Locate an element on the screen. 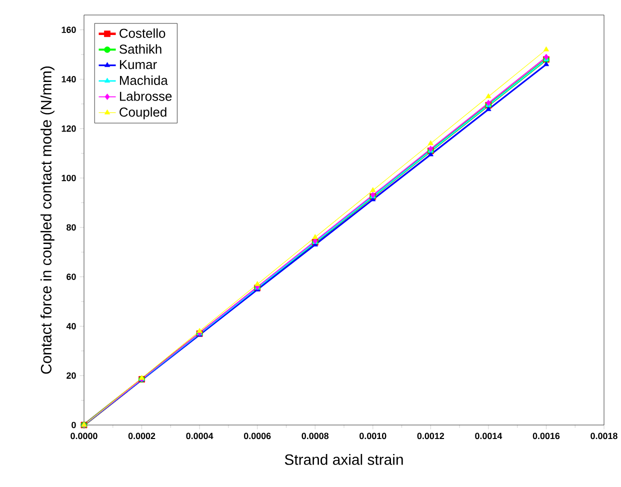 Image resolution: width=621 pixels, height=487 pixels. x-tick-label: 0.0008 is located at coordinates (315, 436).